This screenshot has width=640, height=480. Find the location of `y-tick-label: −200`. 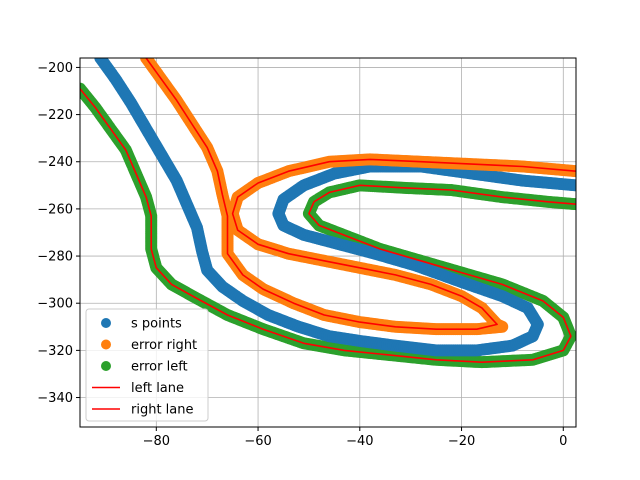

y-tick-label: −200 is located at coordinates (55, 68).